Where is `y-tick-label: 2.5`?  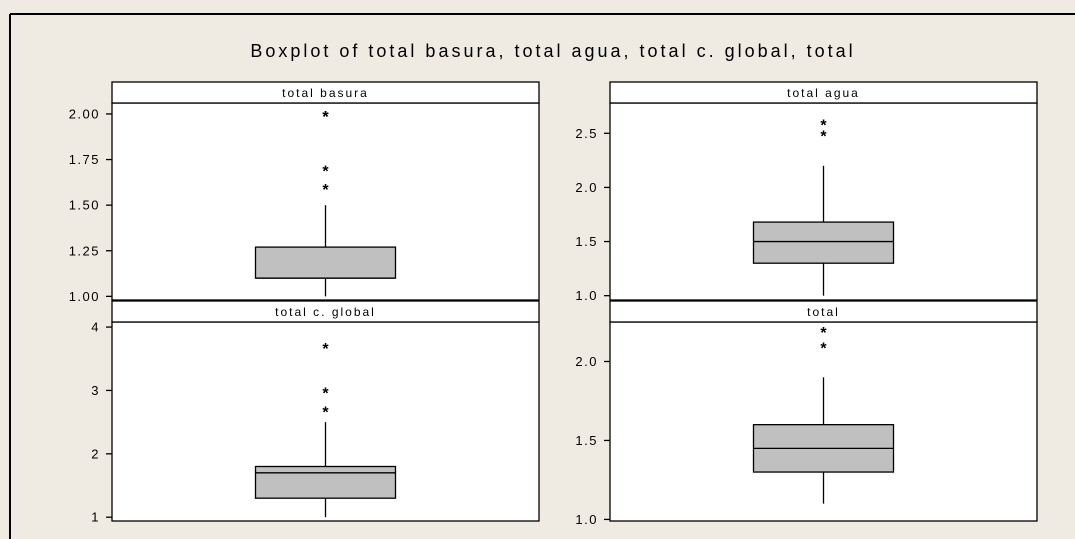 y-tick-label: 2.5 is located at coordinates (586, 133).